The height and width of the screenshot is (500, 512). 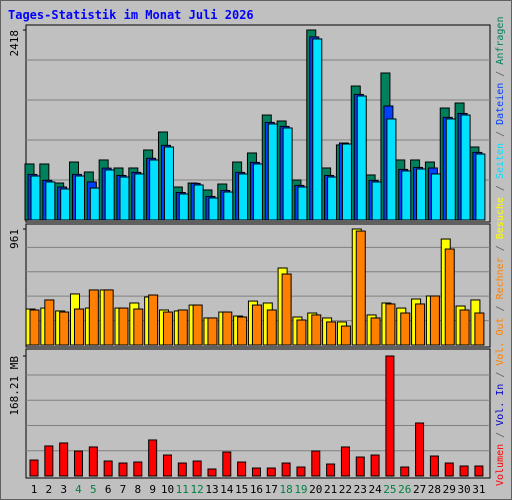 What do you see at coordinates (123, 489) in the screenshot?
I see `x-tick-label: 7` at bounding box center [123, 489].